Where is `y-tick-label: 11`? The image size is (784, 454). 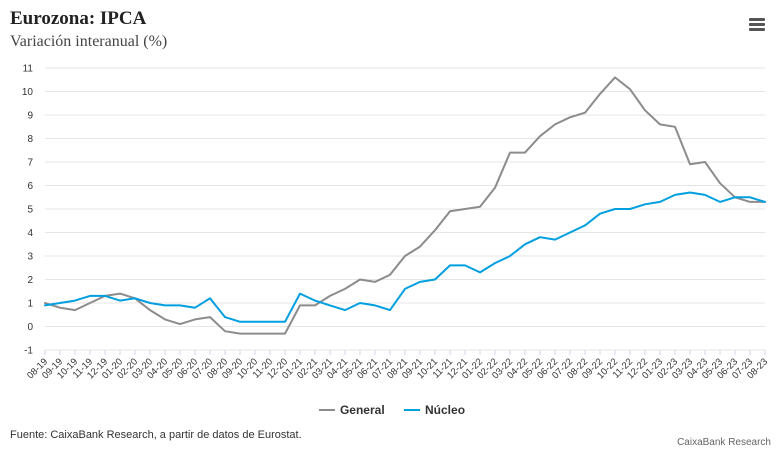
y-tick-label: 11 is located at coordinates (28, 69).